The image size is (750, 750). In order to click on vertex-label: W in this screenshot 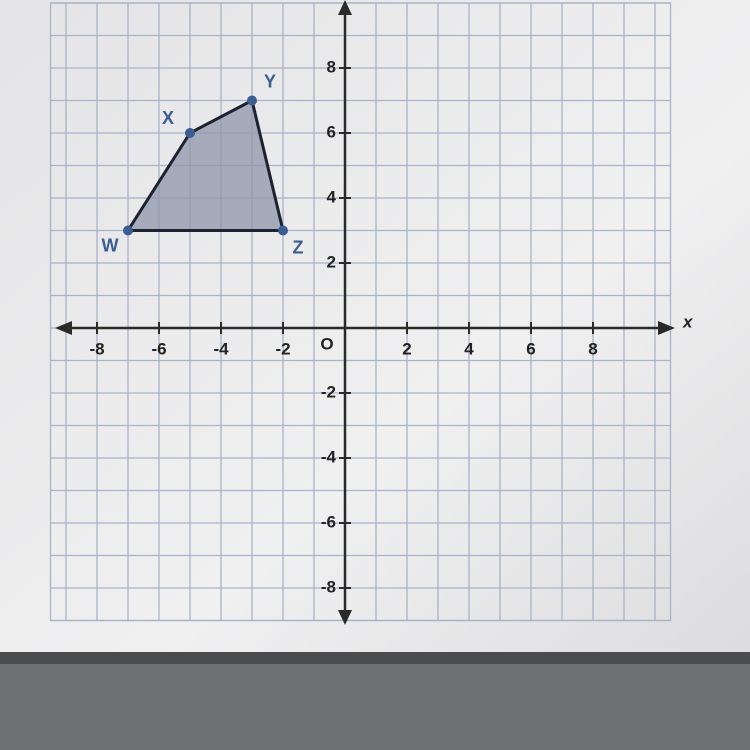, I will do `click(110, 245)`.